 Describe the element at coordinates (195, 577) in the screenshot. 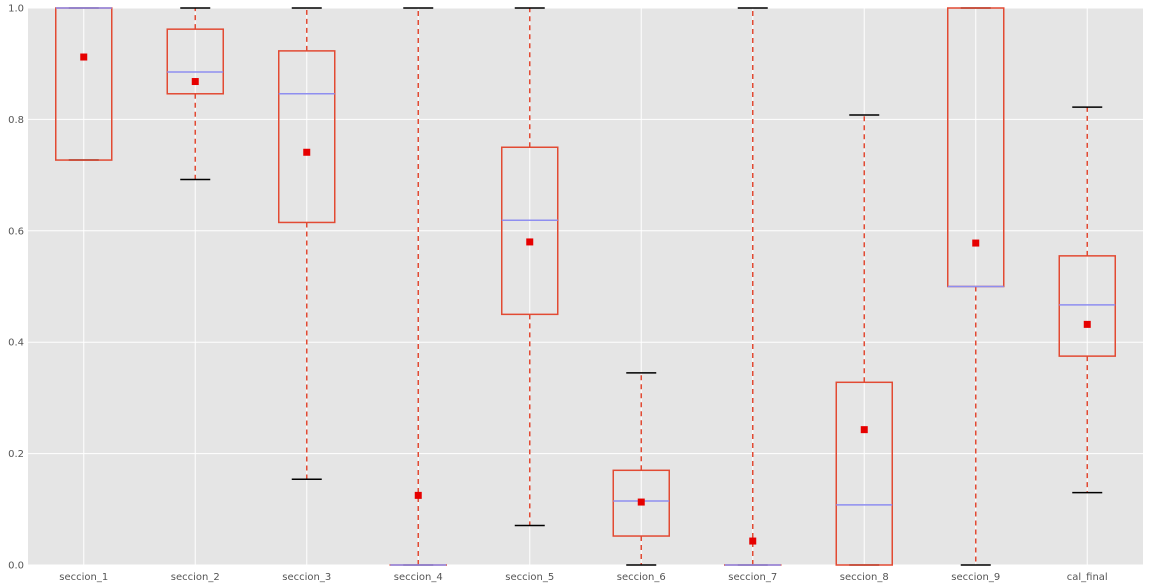

I see `x-tick-label: seccion_2` at that location.